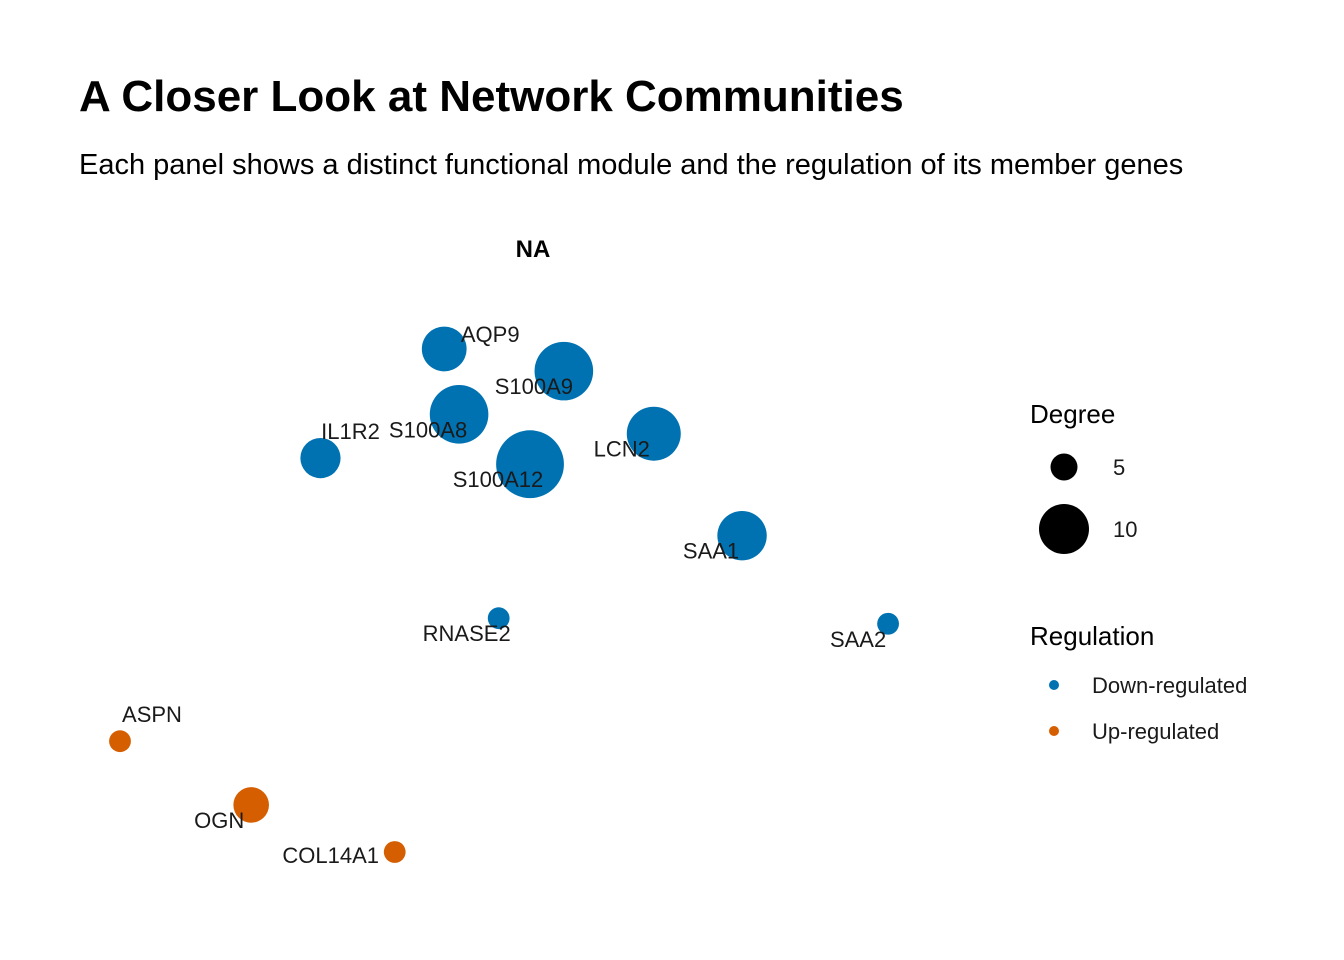  Describe the element at coordinates (459, 414) in the screenshot. I see `node-s100a8` at that location.